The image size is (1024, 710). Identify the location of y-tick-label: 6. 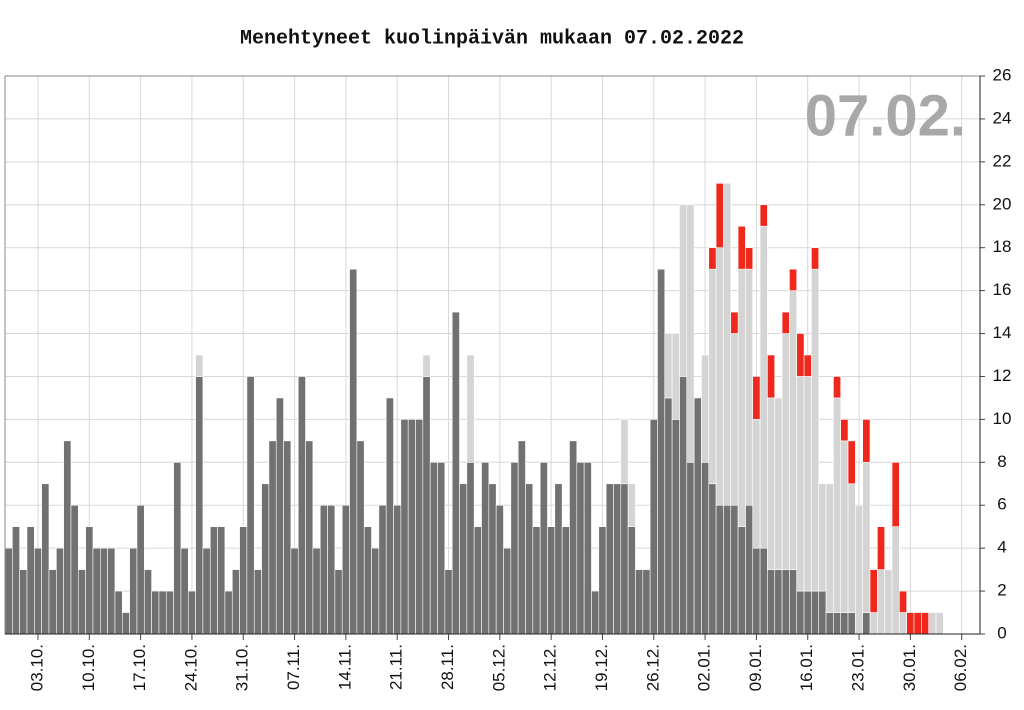
(1001, 504).